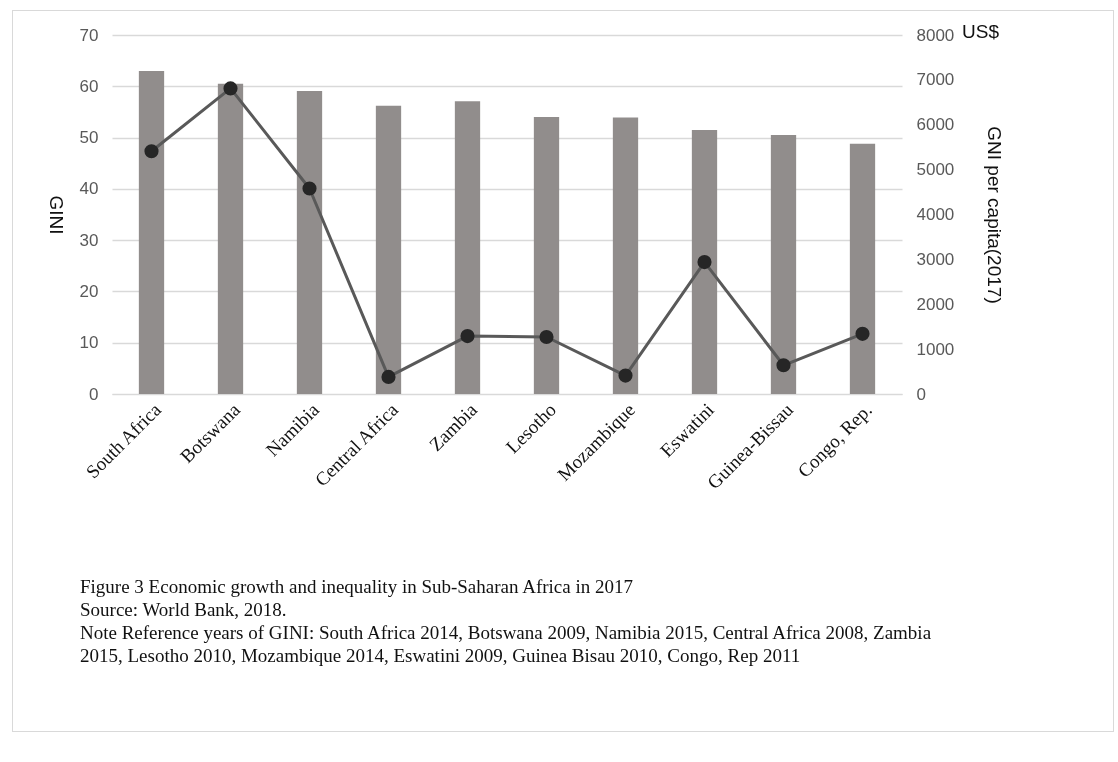 This screenshot has height=762, width=1118. I want to click on y2-tick-label: 1000, so click(935, 349).